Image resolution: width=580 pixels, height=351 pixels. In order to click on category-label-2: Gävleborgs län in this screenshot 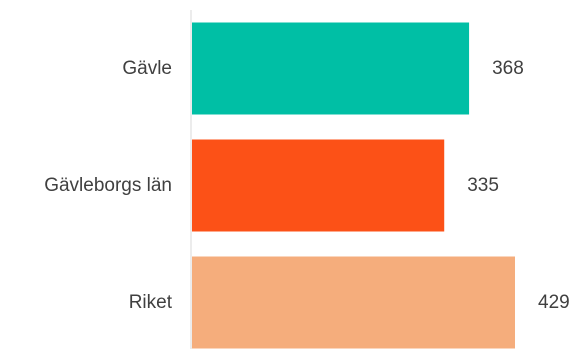, I will do `click(108, 185)`.